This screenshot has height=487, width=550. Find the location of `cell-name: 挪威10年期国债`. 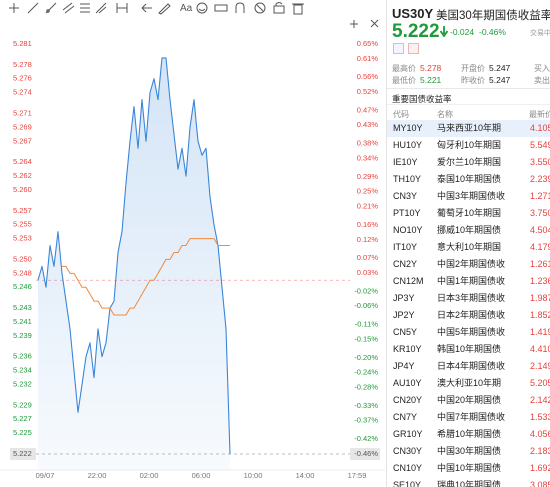

cell-name: 挪威10年期国债 is located at coordinates (469, 230).